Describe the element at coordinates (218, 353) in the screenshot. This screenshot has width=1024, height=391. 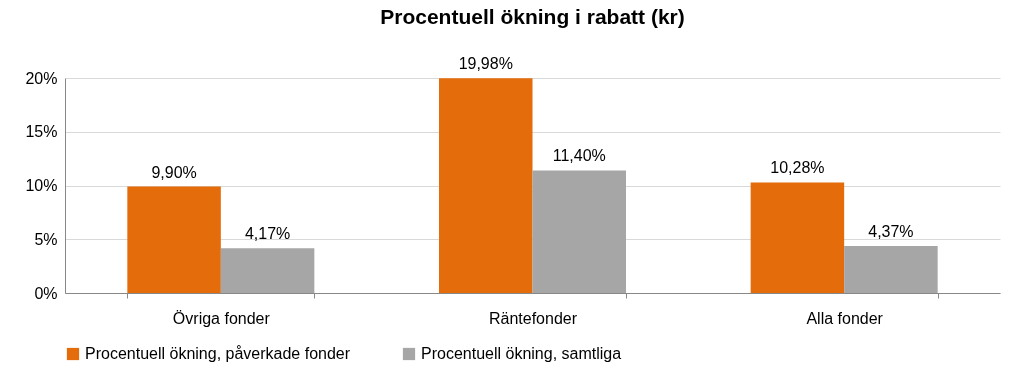
I see `legend-label: Procentuell ökning, påverkade fonder` at that location.